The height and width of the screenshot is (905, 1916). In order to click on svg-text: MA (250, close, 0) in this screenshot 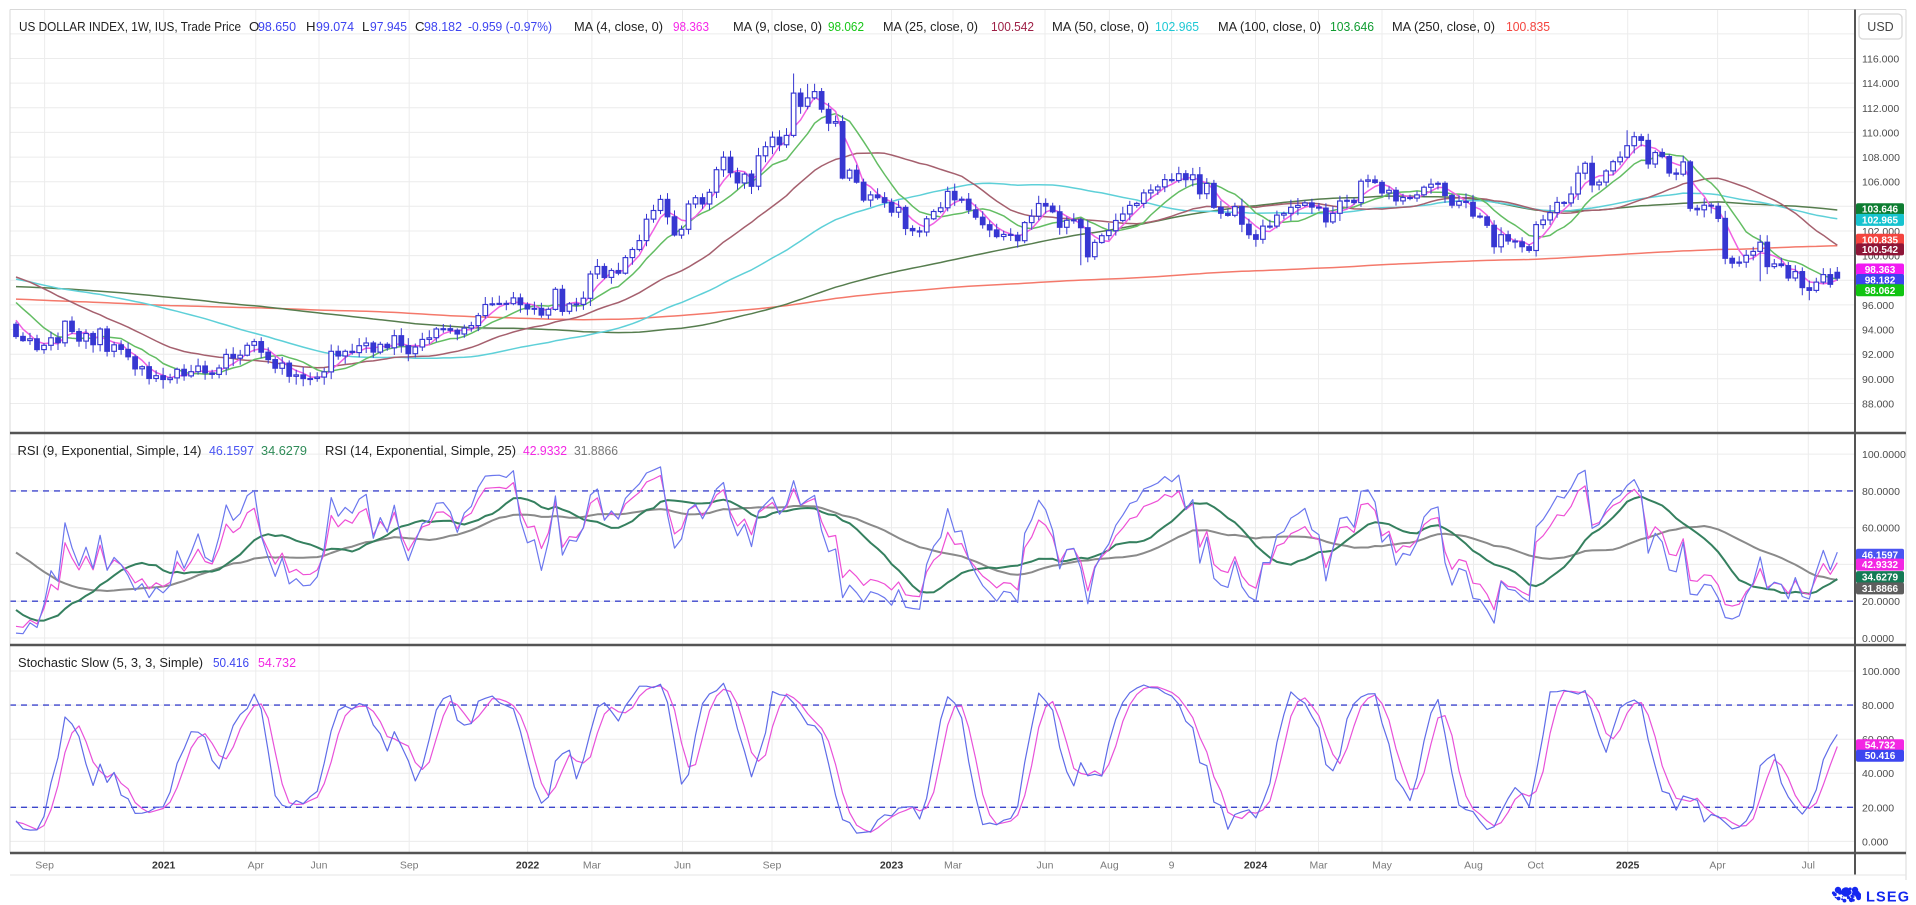, I will do `click(1443, 26)`.